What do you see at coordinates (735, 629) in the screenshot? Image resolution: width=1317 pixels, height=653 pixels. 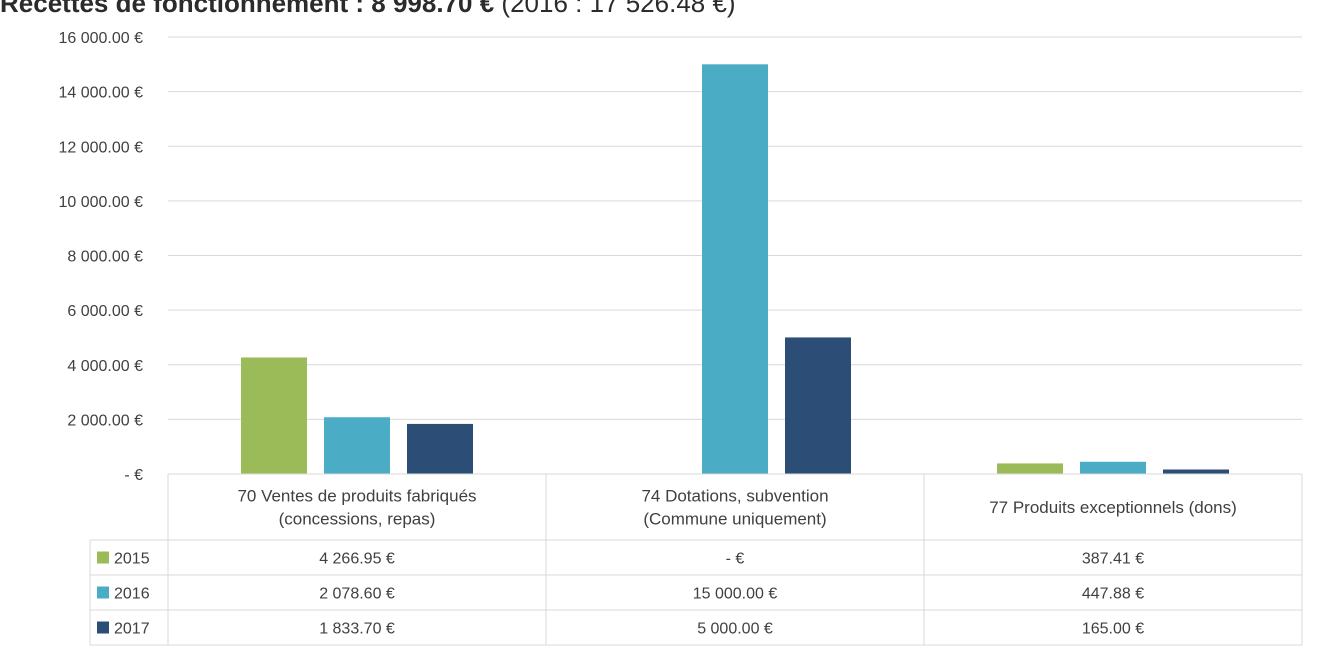 I see `data-cell: 5 000.00 €` at bounding box center [735, 629].